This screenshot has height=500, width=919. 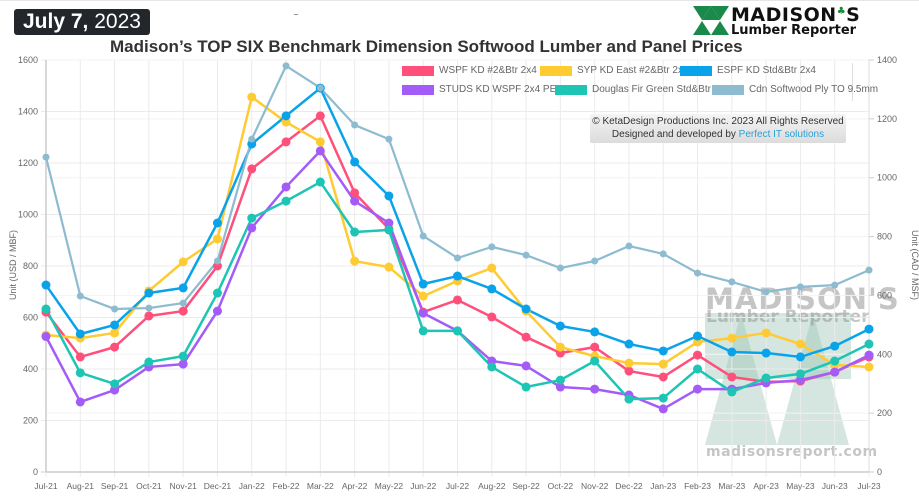 What do you see at coordinates (149, 486) in the screenshot?
I see `x-tick-label: Oct-21` at bounding box center [149, 486].